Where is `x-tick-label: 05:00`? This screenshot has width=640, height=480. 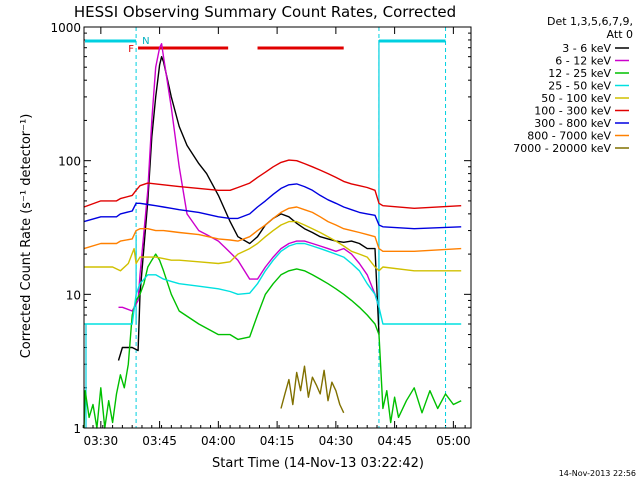
x-tick-label: 05:00 is located at coordinates (453, 441).